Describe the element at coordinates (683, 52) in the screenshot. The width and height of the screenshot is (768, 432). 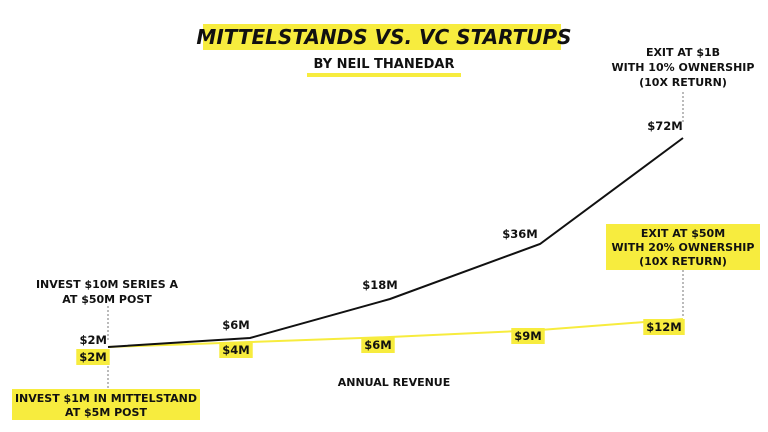
I see `annotation-exit-vc-line-1: EXIT AT $1B` at that location.